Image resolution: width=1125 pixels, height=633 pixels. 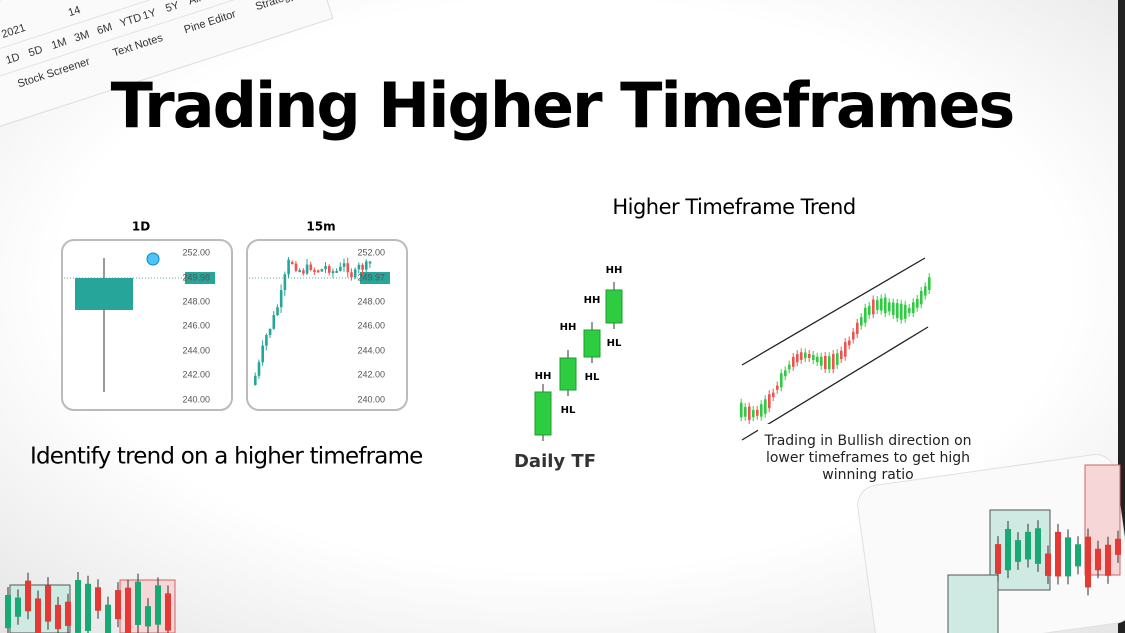 I want to click on swing-label: HH, so click(x=614, y=270).